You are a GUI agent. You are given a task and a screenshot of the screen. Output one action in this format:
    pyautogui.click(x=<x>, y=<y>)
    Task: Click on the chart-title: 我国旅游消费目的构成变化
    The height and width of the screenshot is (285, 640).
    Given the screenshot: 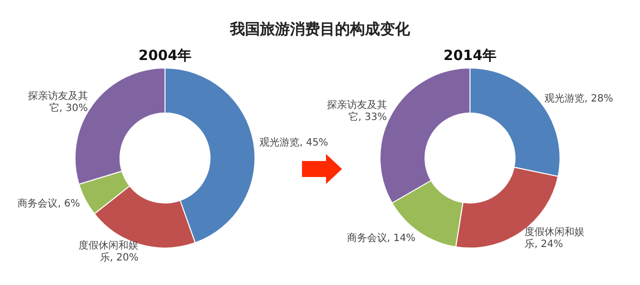 What is the action you would take?
    pyautogui.click(x=320, y=29)
    